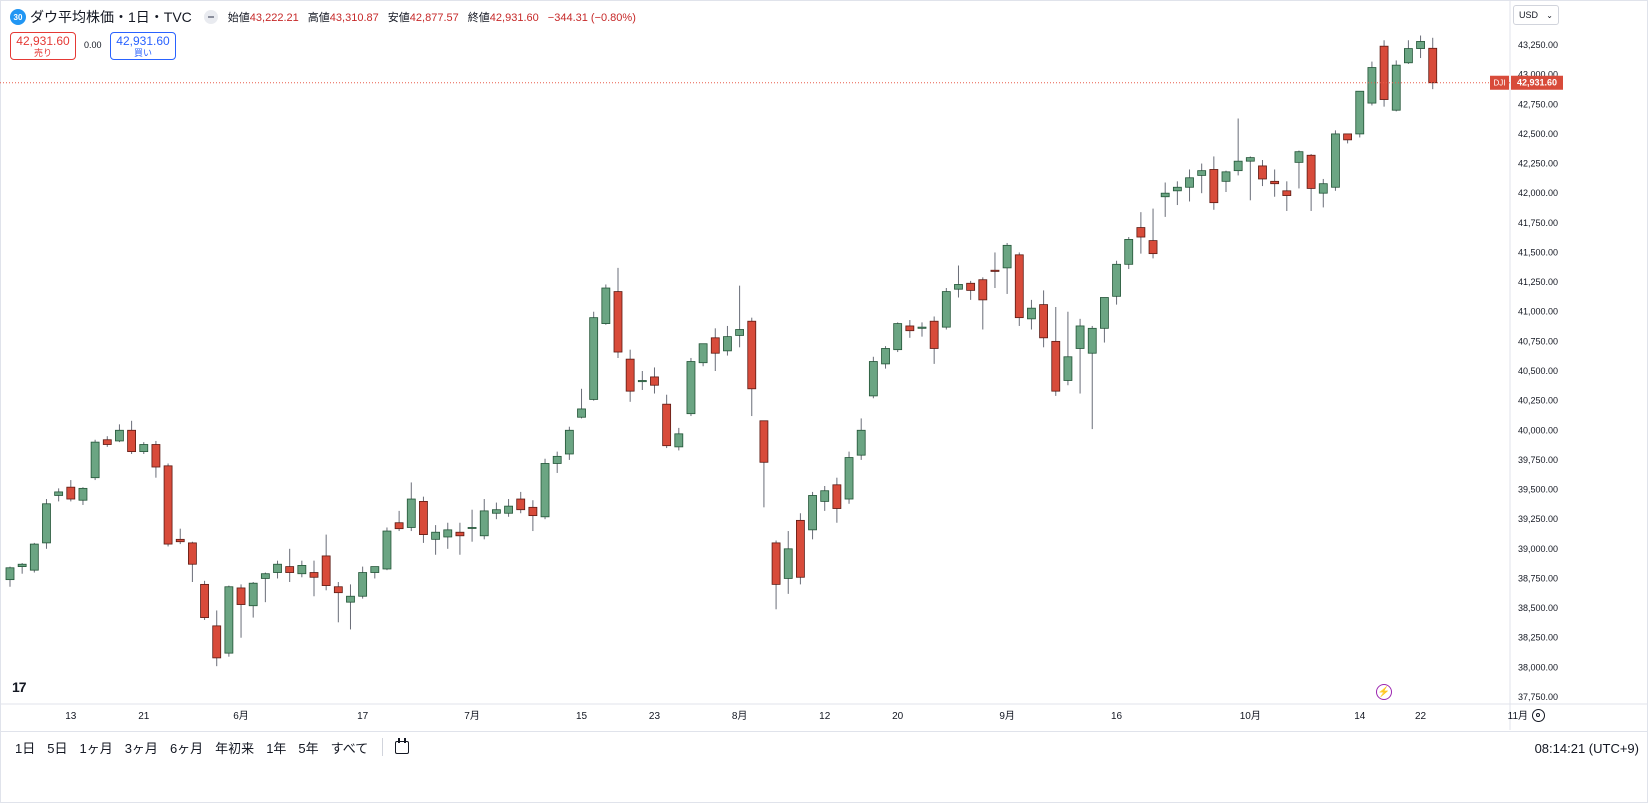 This screenshot has width=1648, height=803. I want to click on calendar-range-icon, so click(402, 745).